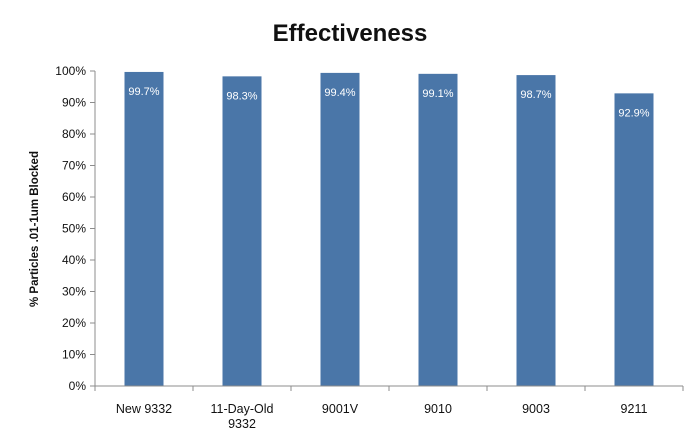  Describe the element at coordinates (74, 134) in the screenshot. I see `y-tick-label: 80%` at that location.